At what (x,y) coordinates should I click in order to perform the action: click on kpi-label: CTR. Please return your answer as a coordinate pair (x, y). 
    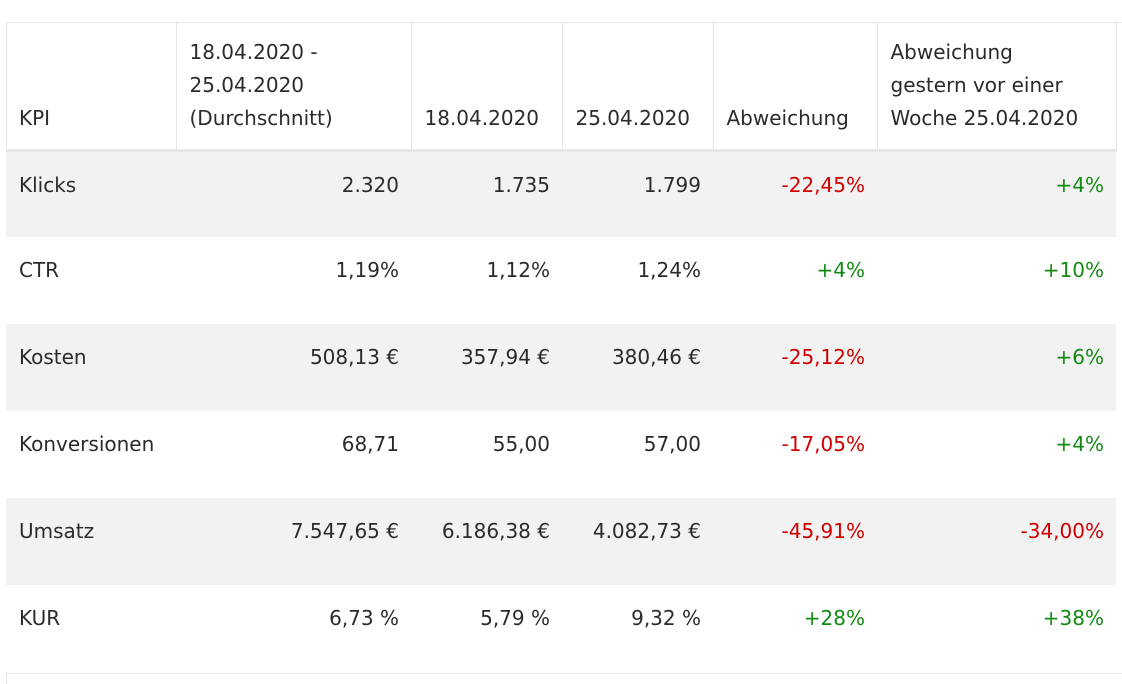
    Looking at the image, I should click on (91, 280).